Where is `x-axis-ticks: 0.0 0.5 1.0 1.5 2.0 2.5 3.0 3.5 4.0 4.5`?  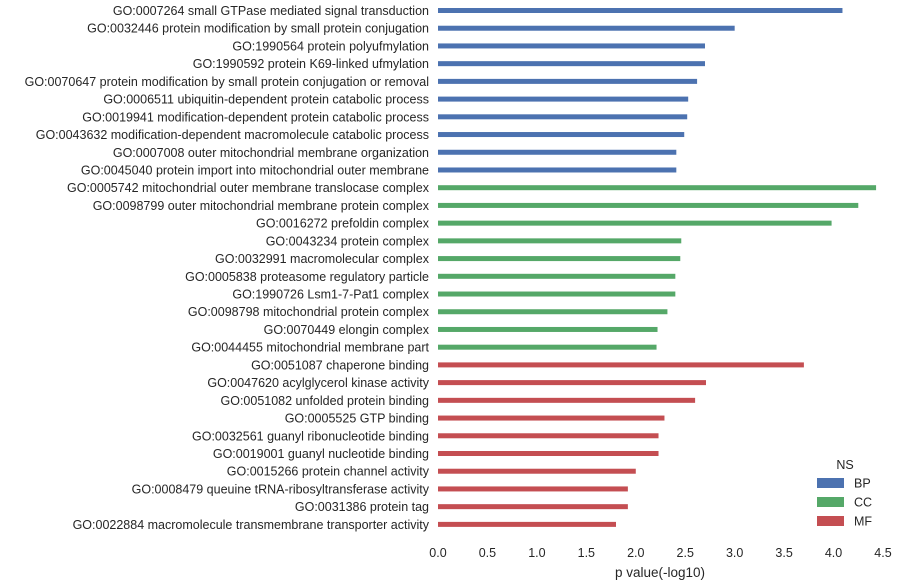
x-axis-ticks: 0.0 0.5 1.0 1.5 2.0 2.5 3.0 3.5 4.0 4.5 is located at coordinates (660, 553).